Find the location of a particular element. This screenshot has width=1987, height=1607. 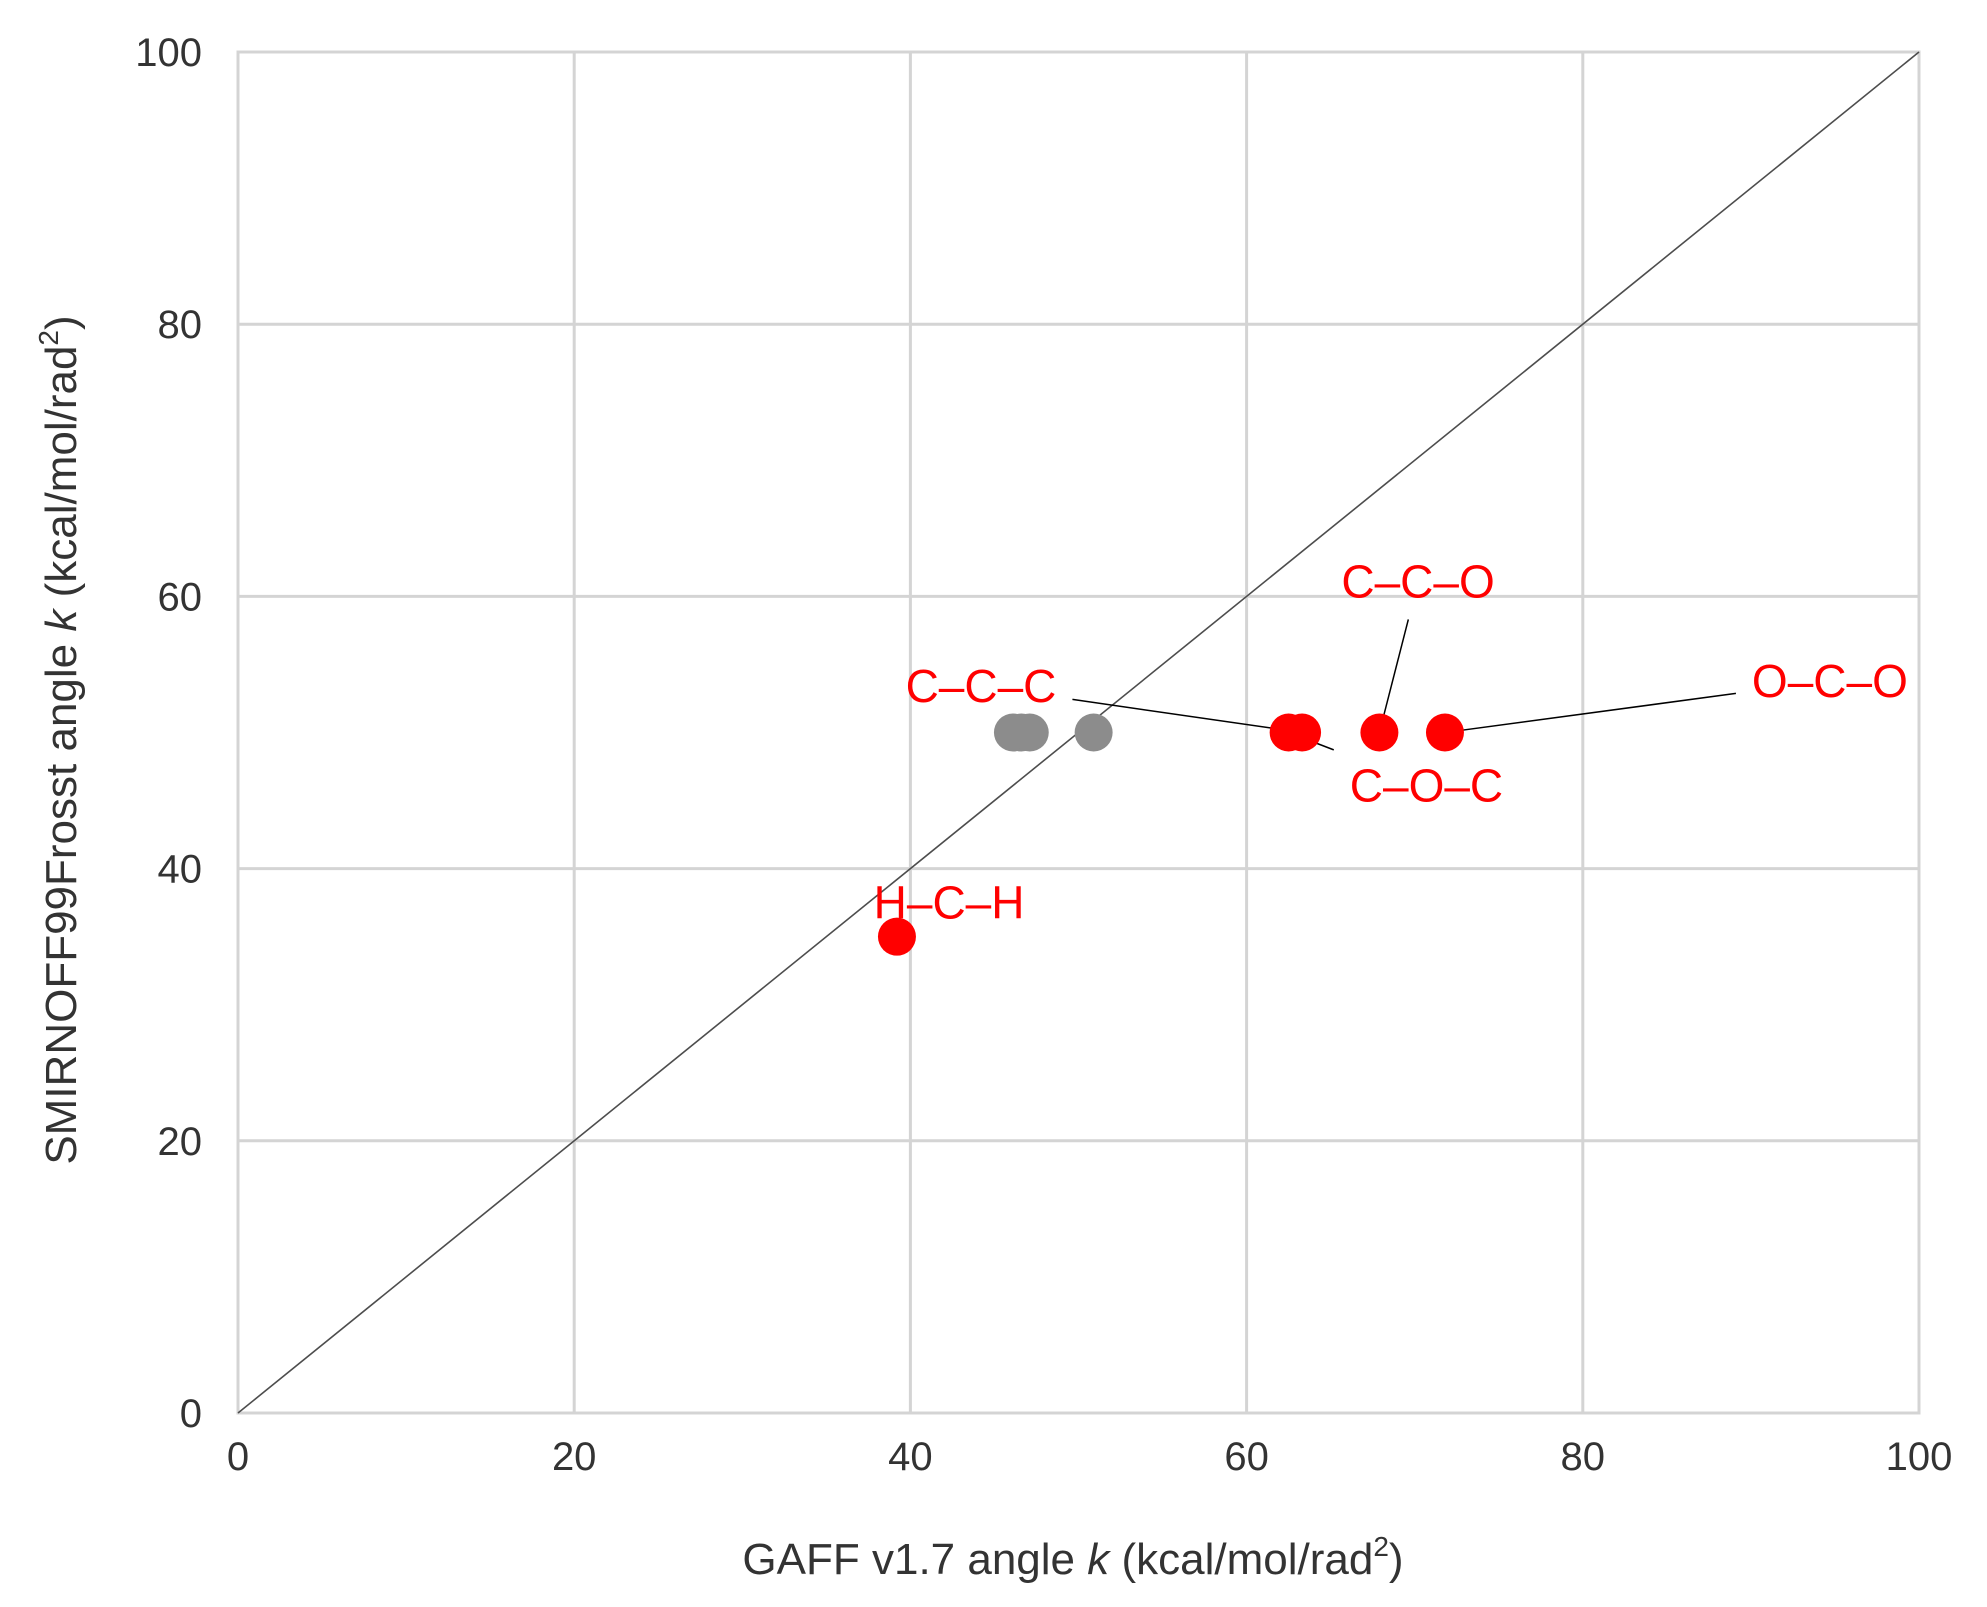

x-tick-label: 40 is located at coordinates (910, 1457).